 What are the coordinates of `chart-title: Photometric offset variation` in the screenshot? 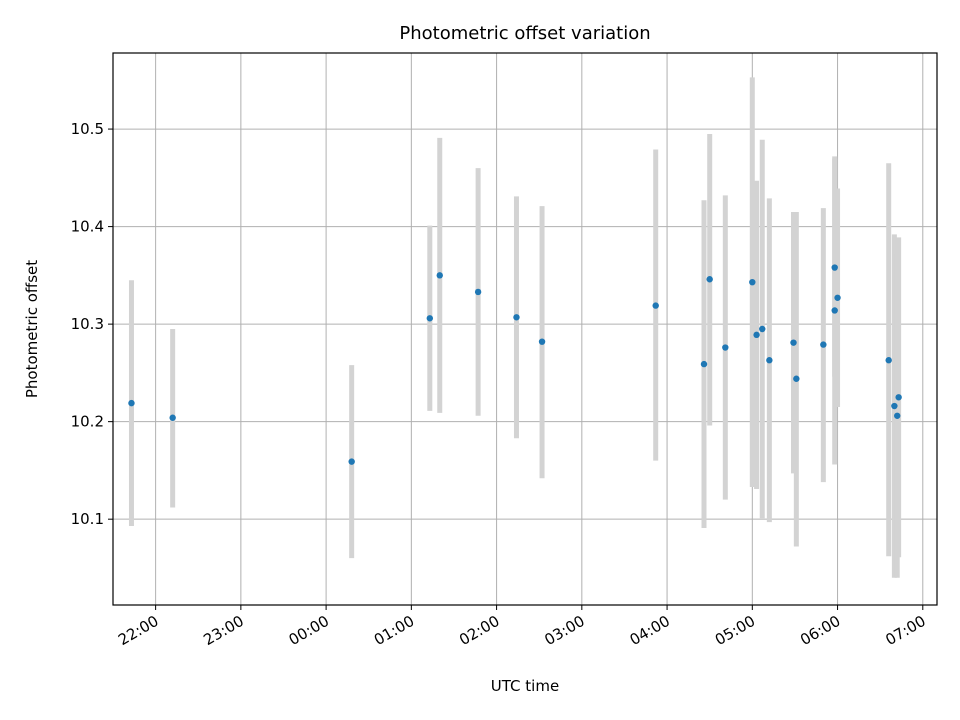 It's located at (524, 33).